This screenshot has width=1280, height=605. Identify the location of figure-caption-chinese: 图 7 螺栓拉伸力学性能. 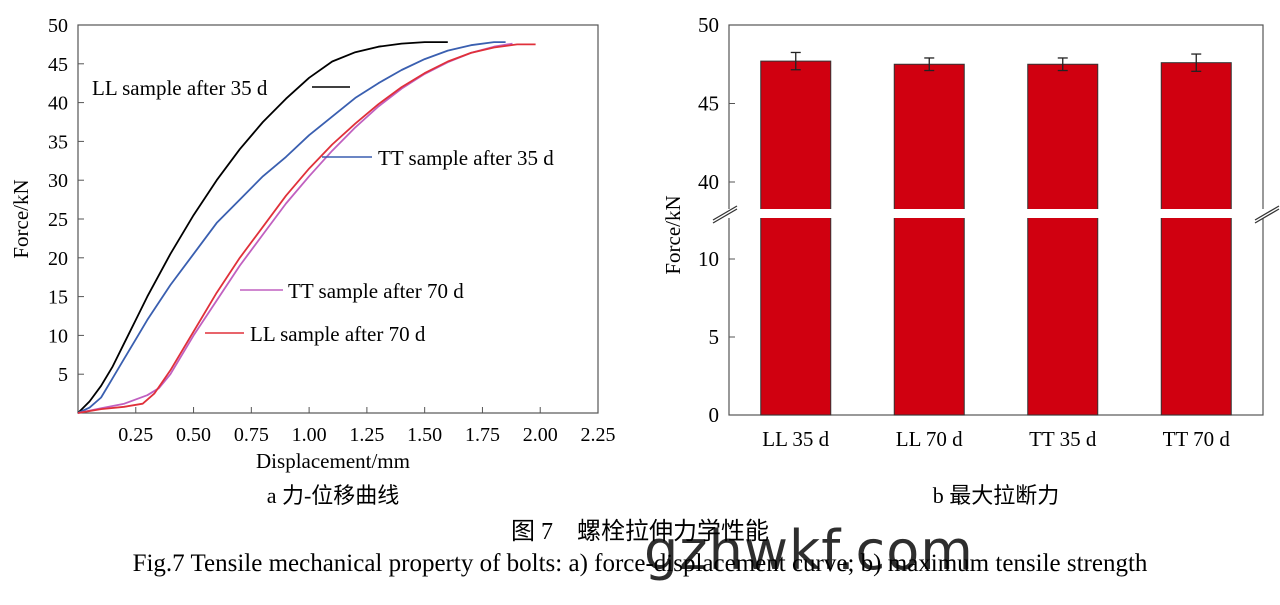
(640, 532).